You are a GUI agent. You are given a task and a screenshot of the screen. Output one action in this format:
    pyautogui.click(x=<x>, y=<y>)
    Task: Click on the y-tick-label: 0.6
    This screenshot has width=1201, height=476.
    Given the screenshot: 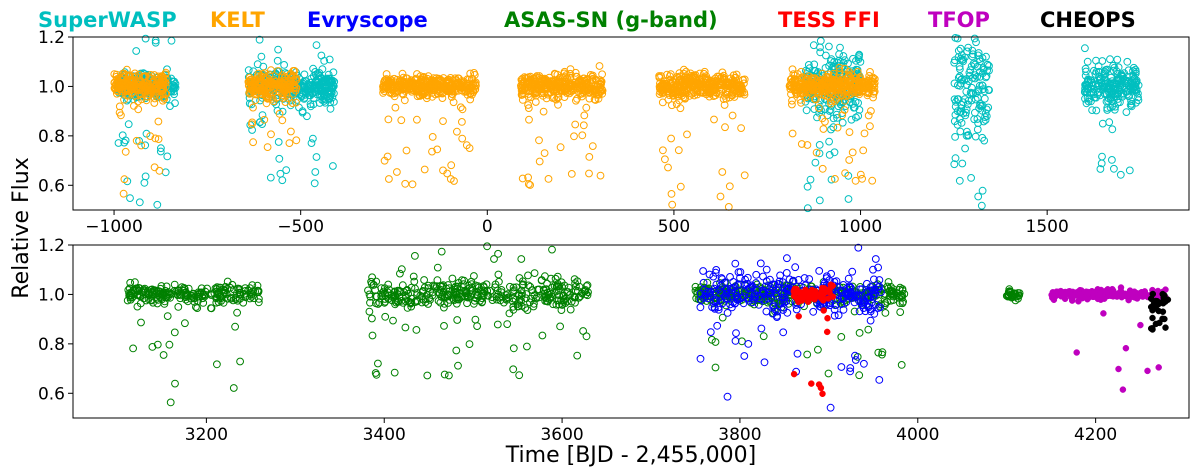 What is the action you would take?
    pyautogui.click(x=51, y=186)
    